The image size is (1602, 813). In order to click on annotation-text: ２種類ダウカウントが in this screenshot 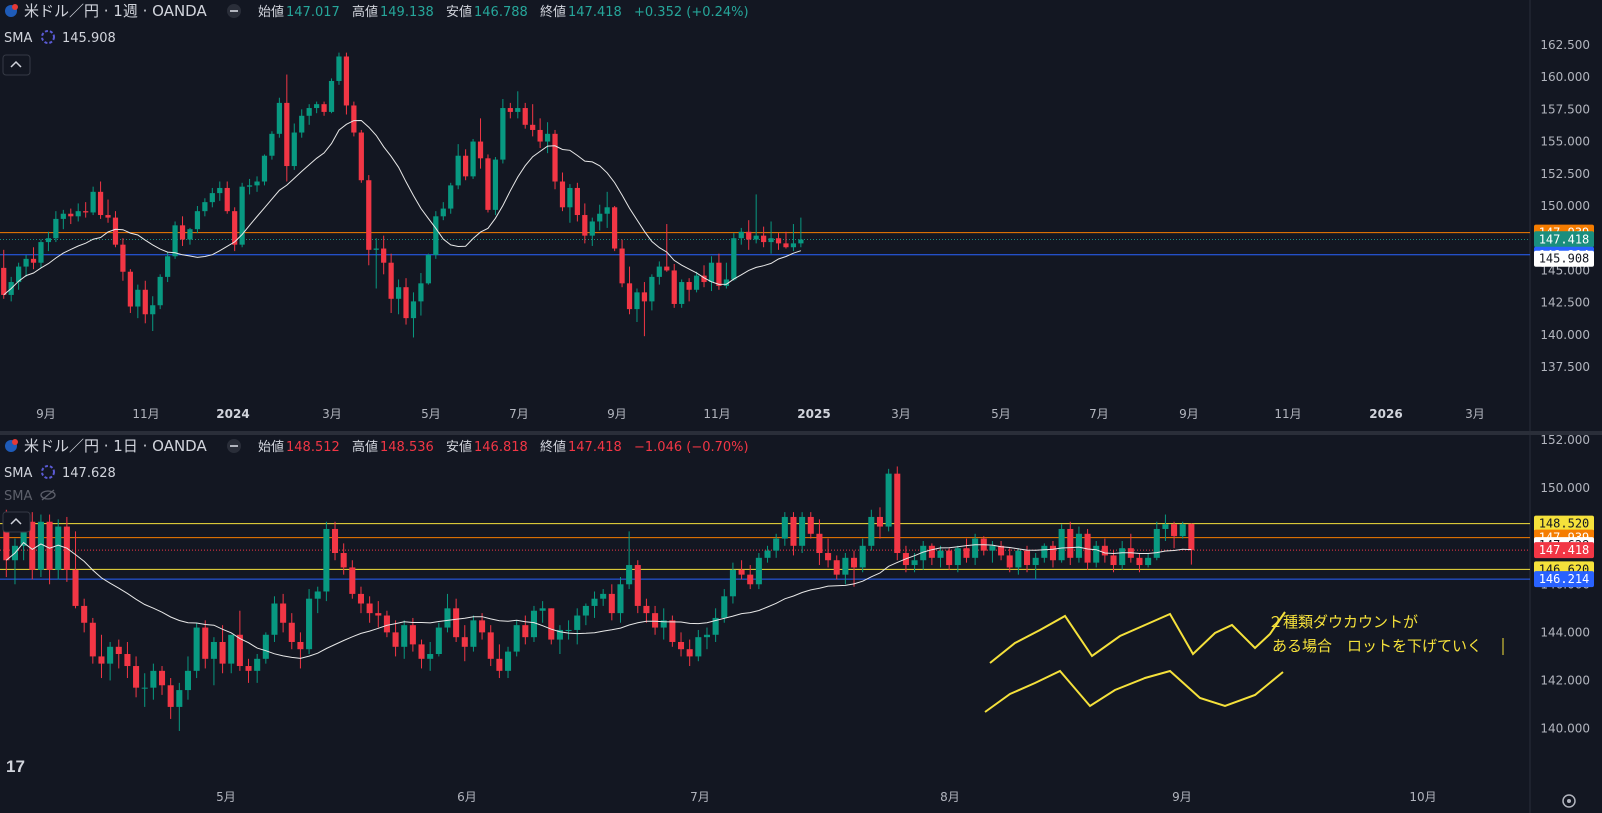, I will do `click(1343, 622)`.